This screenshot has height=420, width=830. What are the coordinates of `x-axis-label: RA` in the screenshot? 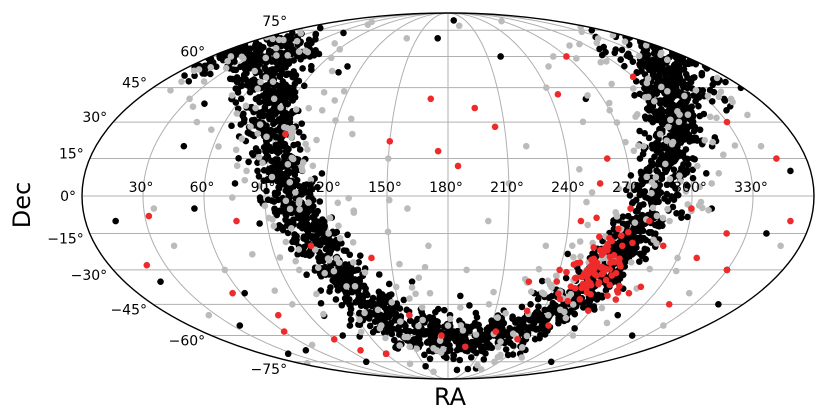 It's located at (450, 397).